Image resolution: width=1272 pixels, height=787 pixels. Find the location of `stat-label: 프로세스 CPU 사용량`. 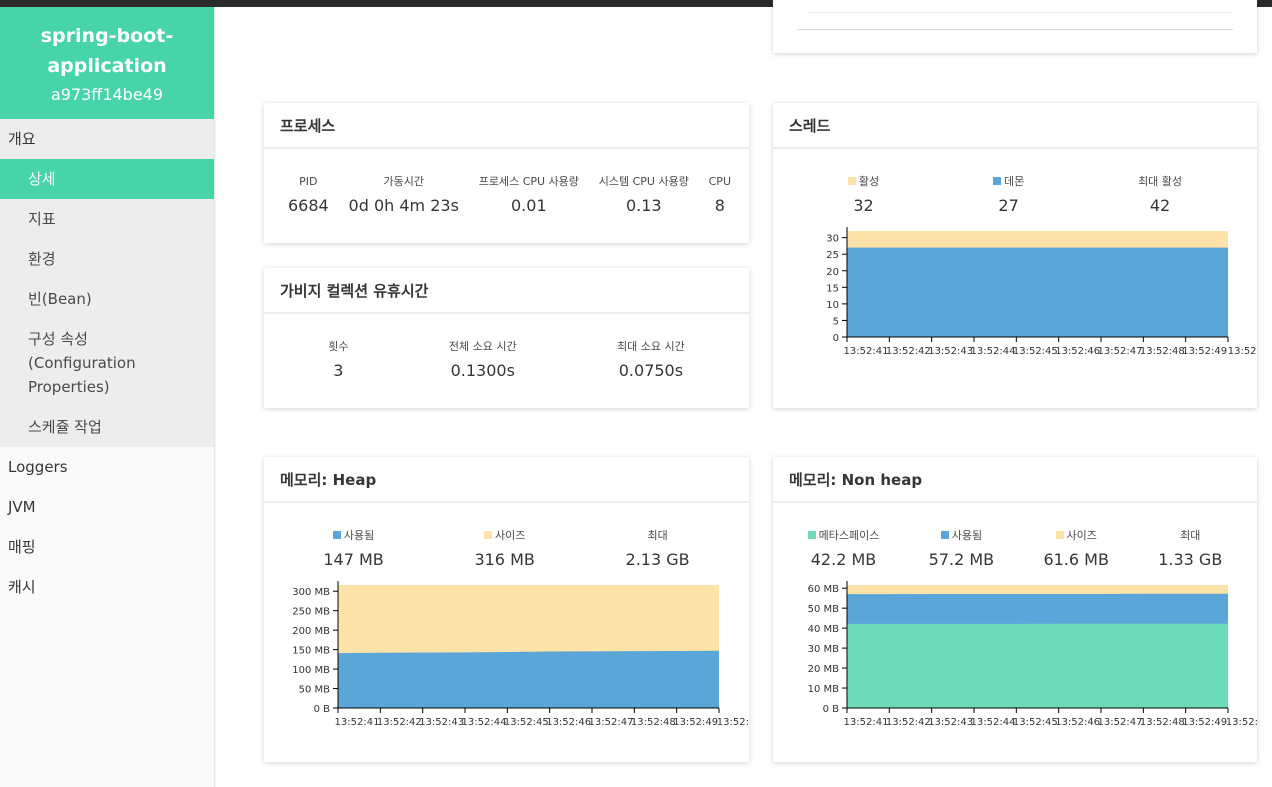

stat-label: 프로세스 CPU 사용량 is located at coordinates (528, 181).